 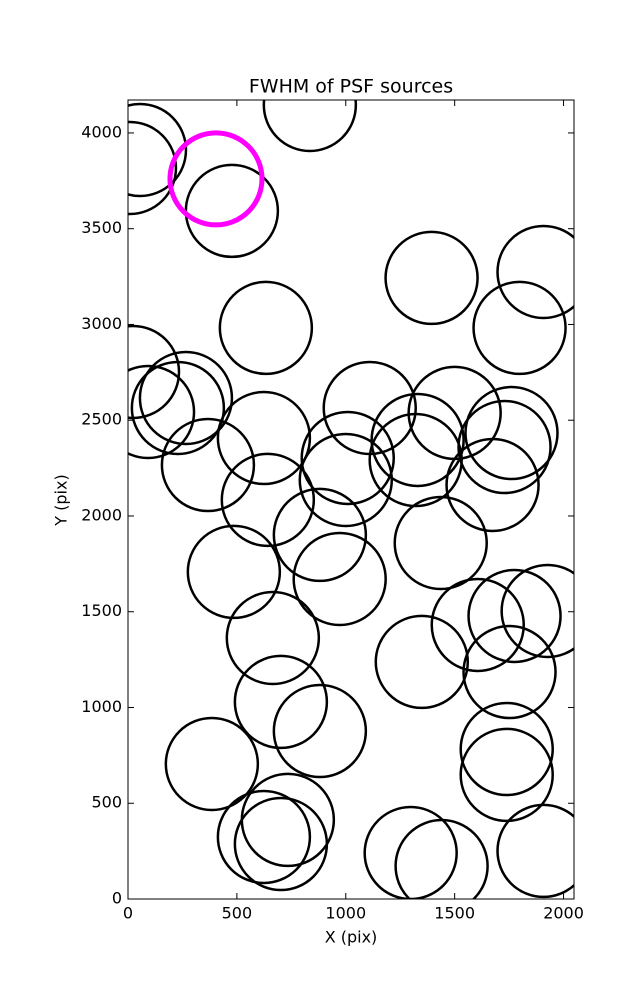 What do you see at coordinates (101, 227) in the screenshot?
I see `y-tick-label: 3500` at bounding box center [101, 227].